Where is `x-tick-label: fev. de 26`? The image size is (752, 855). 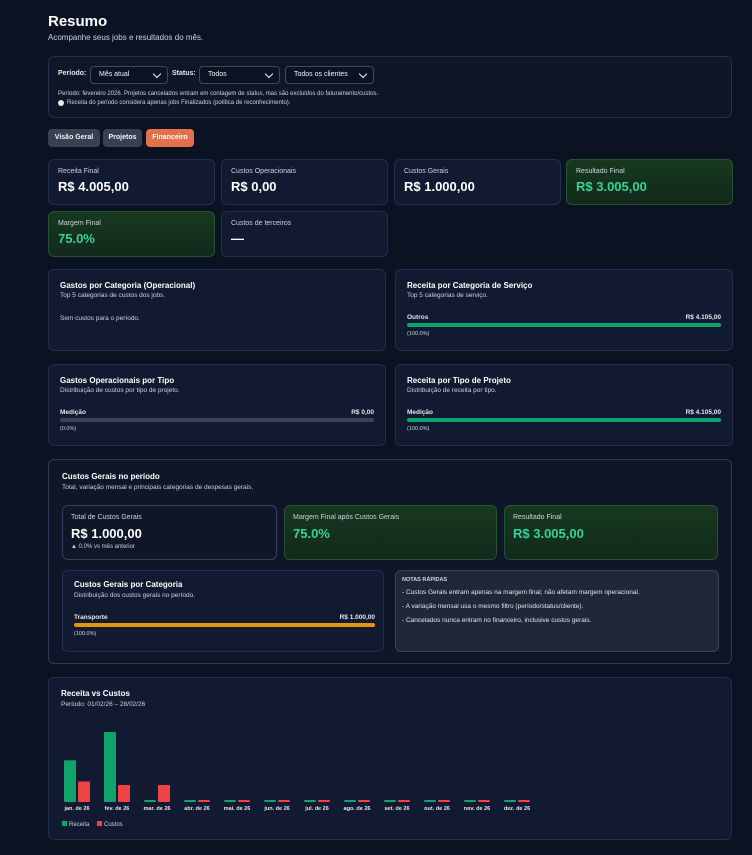
x-tick-label: fev. de 26 is located at coordinates (117, 809).